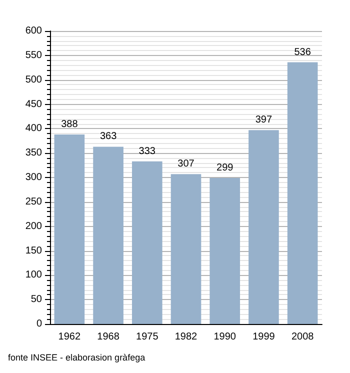 This screenshot has width=350, height=373. What do you see at coordinates (303, 52) in the screenshot?
I see `data-label: 536` at bounding box center [303, 52].